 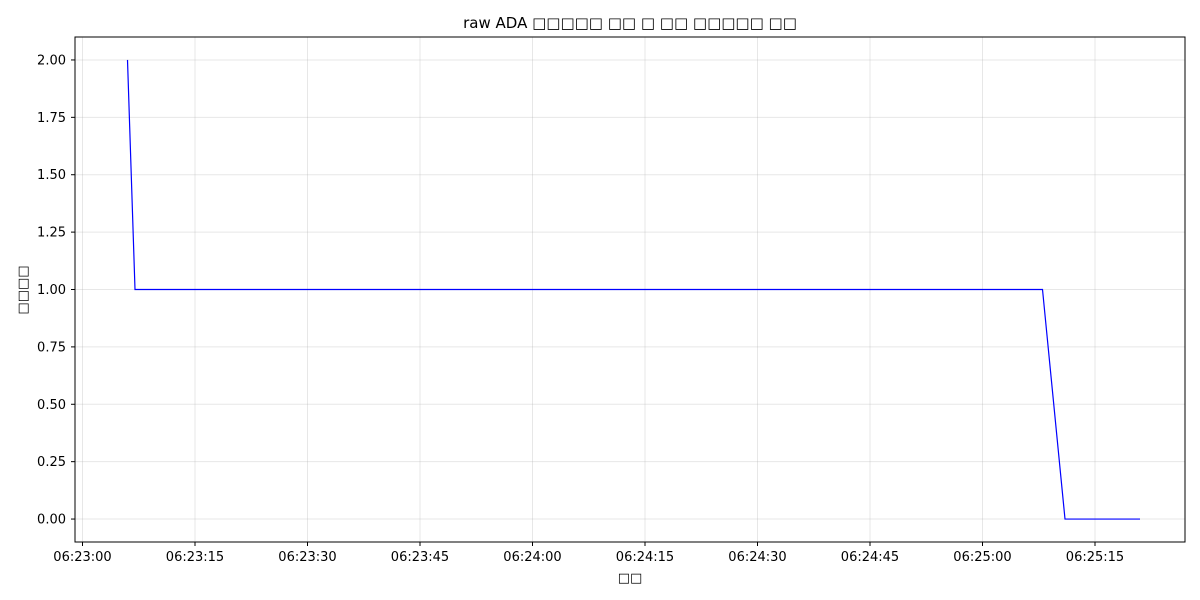 I want to click on y-axis-ticks: 0.00 0.25 0.50 0.75 1.00 1.25 1.50 1.75 2.00, so click(x=56, y=290).